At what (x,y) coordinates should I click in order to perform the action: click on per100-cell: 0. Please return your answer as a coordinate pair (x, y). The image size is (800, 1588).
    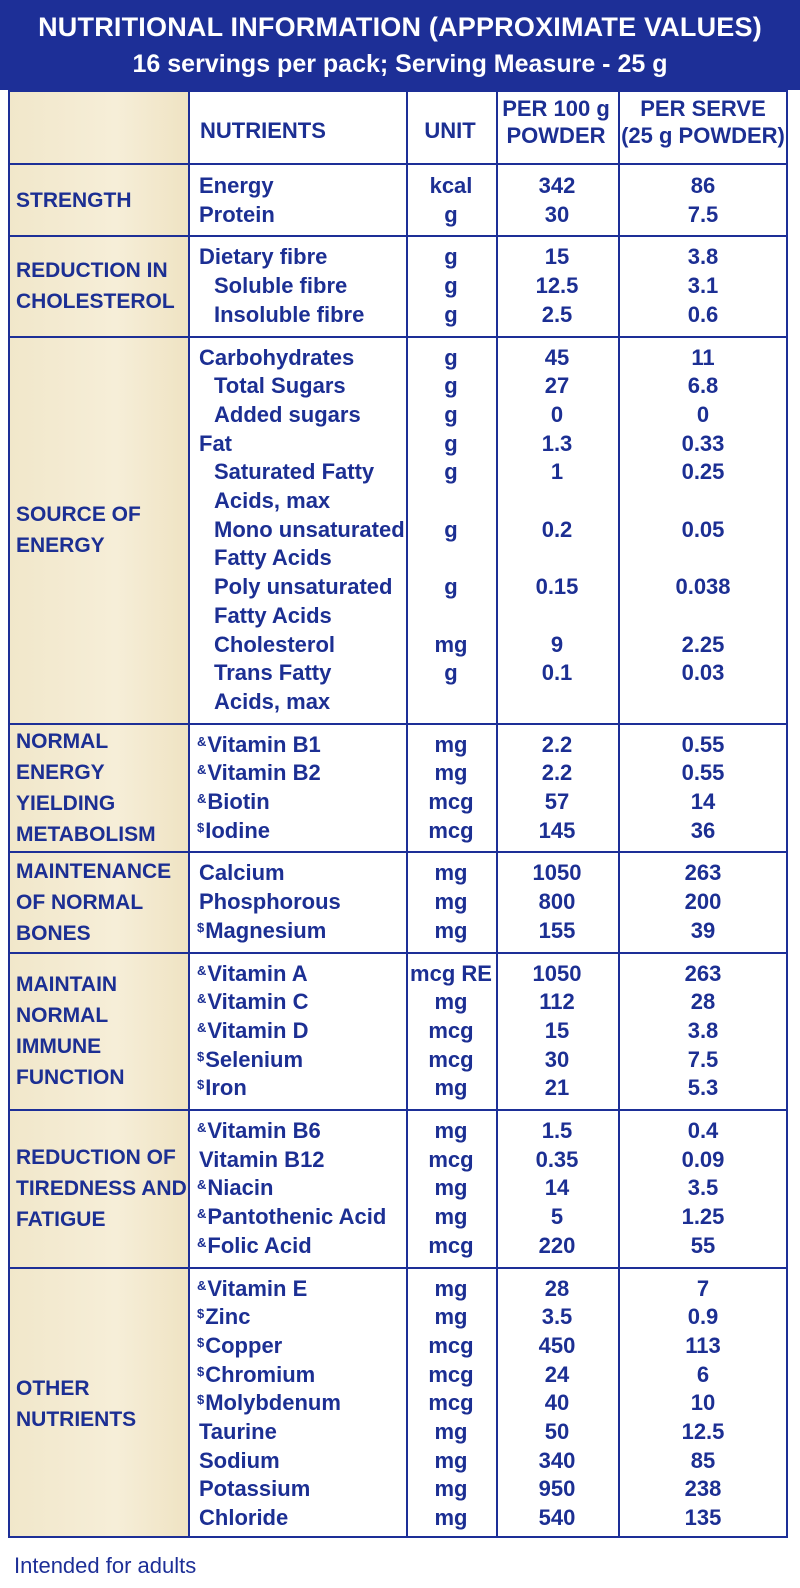
    Looking at the image, I should click on (557, 414).